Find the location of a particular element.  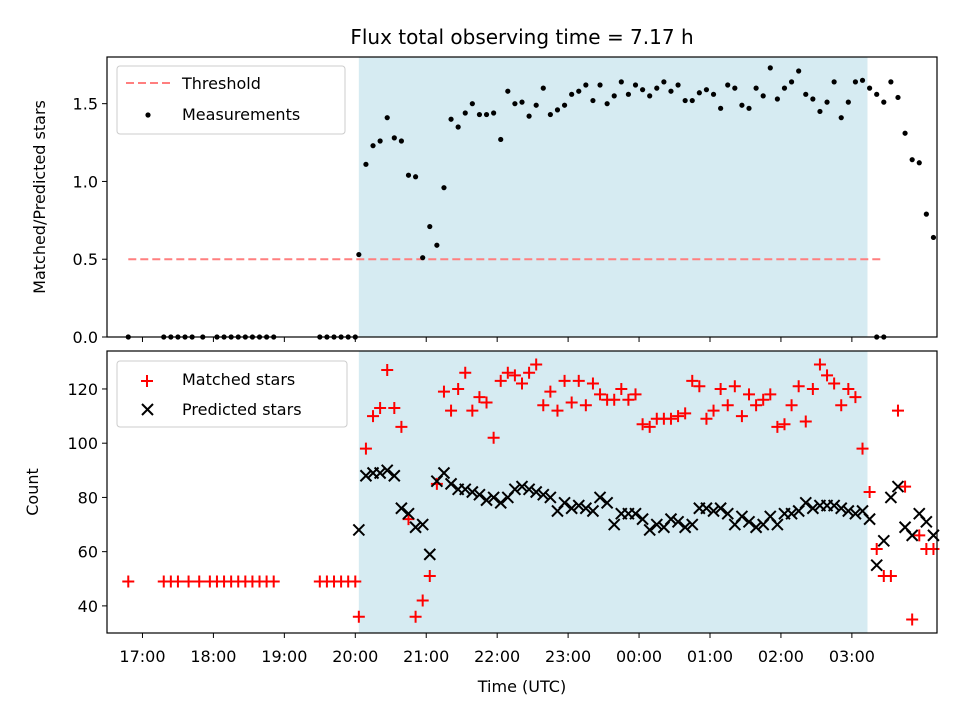

legend-measurements-label: Measurements is located at coordinates (241, 114).